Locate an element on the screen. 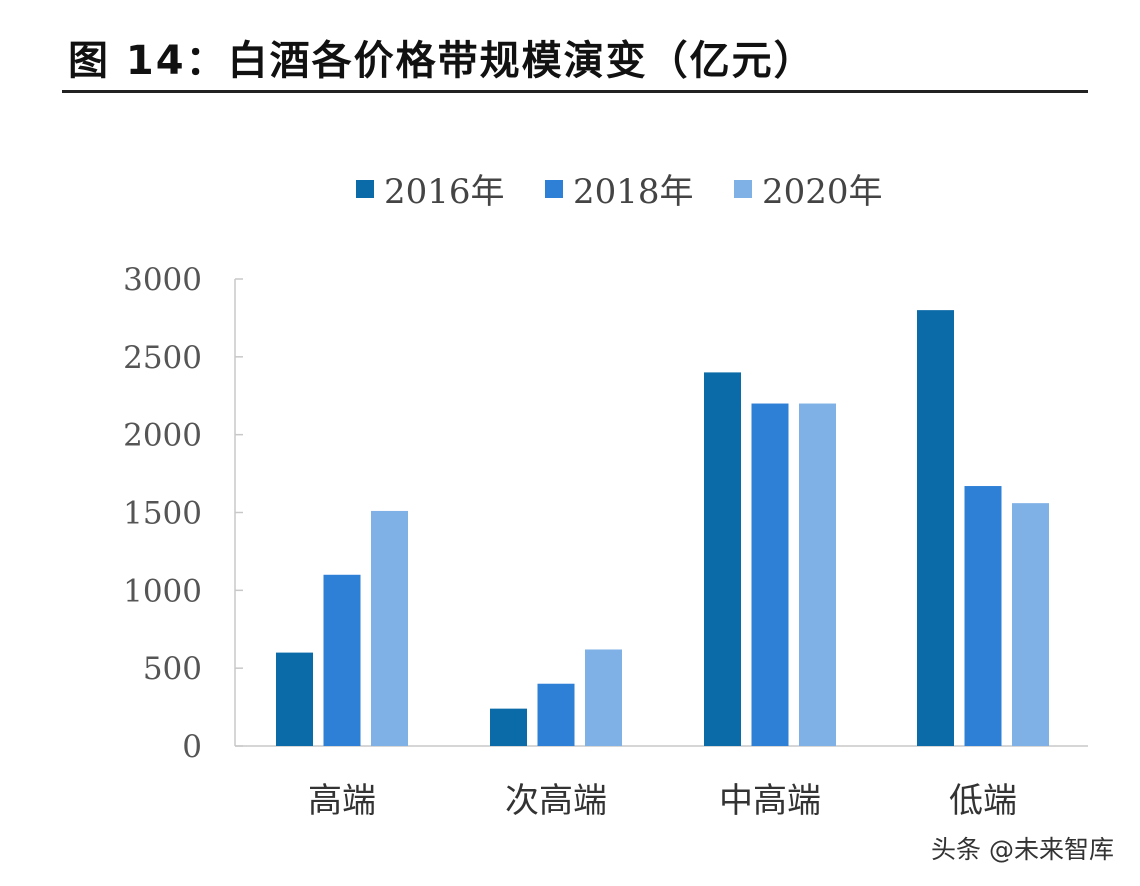  bar-2016年-中高端 is located at coordinates (722, 559).